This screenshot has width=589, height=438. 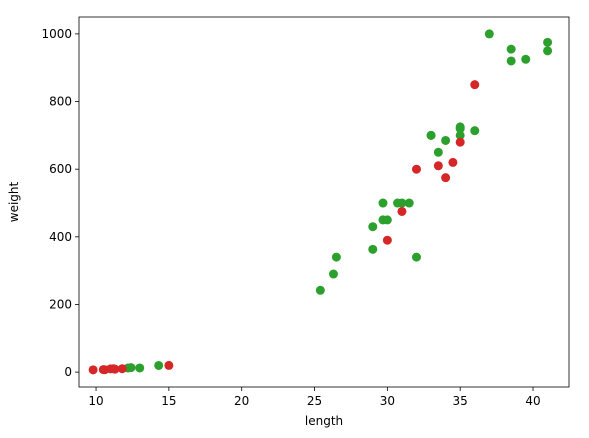 What do you see at coordinates (60, 237) in the screenshot?
I see `y-tick-label: 400` at bounding box center [60, 237].